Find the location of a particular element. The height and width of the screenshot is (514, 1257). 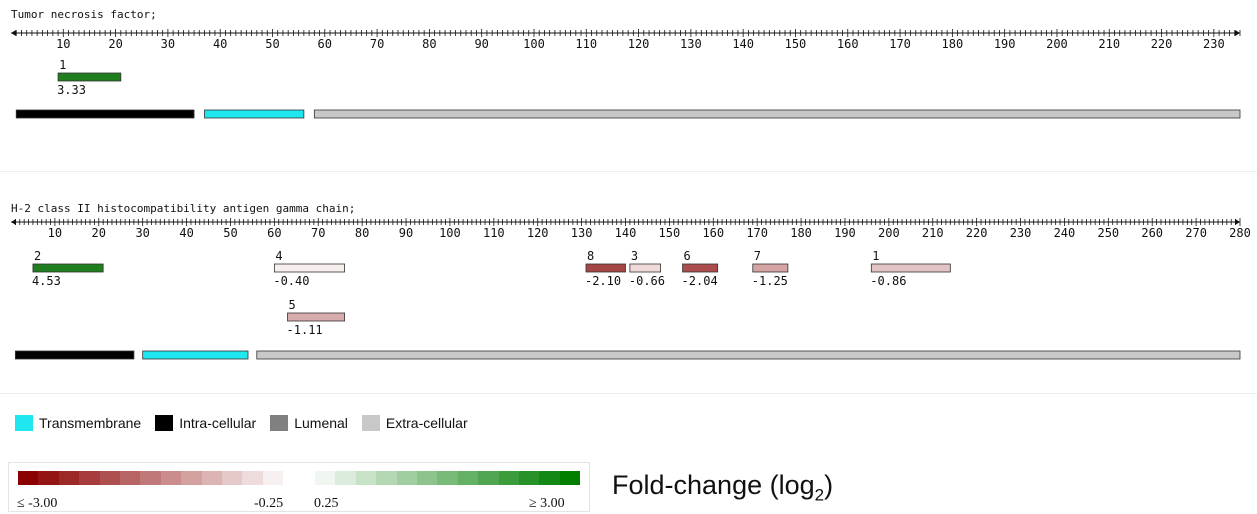

legend-item-transmembrane: Transmembrane is located at coordinates (78, 423).